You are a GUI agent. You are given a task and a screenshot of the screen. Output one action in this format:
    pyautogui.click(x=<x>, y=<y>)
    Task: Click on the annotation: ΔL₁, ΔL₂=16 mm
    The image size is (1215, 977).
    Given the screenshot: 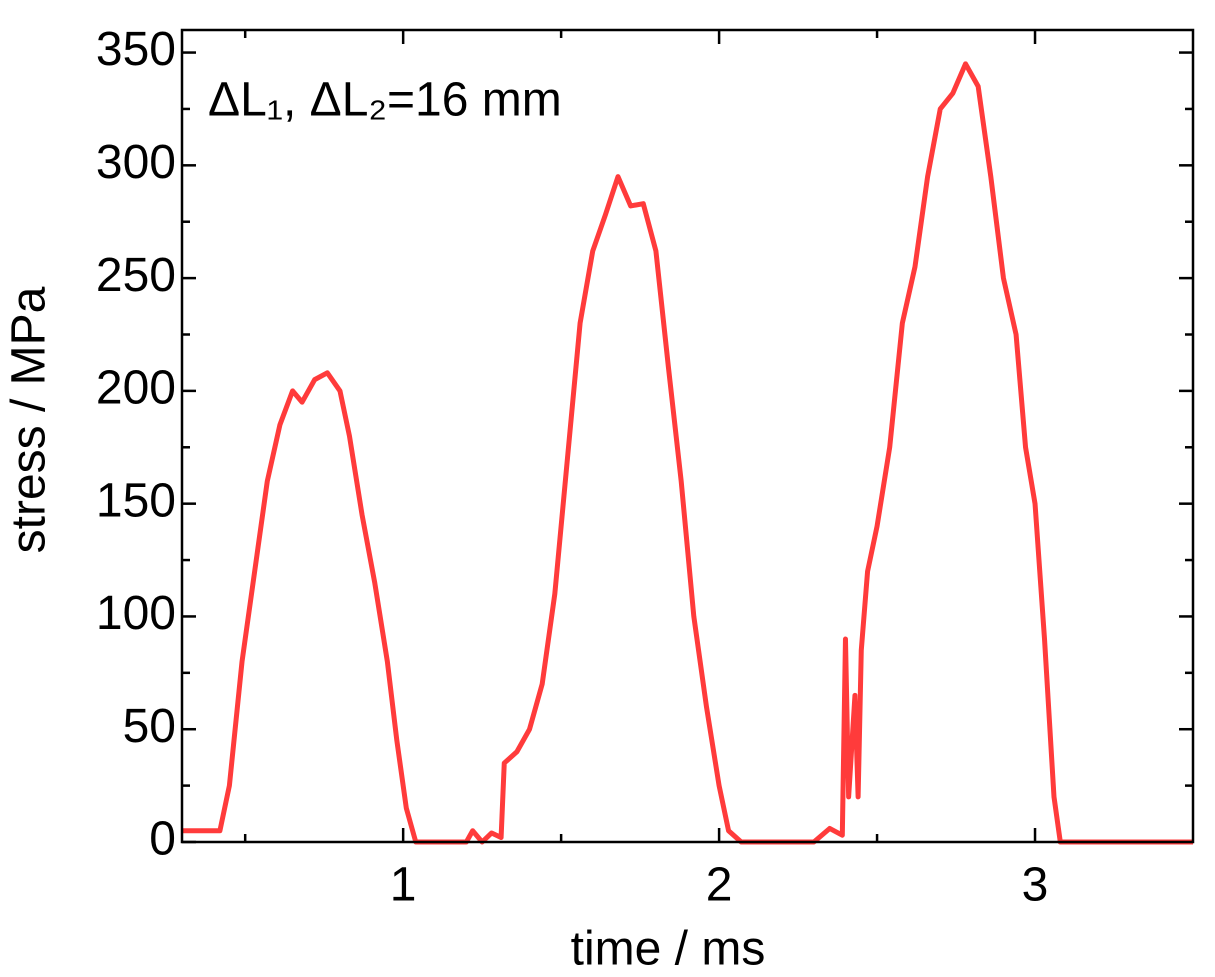 What is the action you would take?
    pyautogui.click(x=385, y=100)
    